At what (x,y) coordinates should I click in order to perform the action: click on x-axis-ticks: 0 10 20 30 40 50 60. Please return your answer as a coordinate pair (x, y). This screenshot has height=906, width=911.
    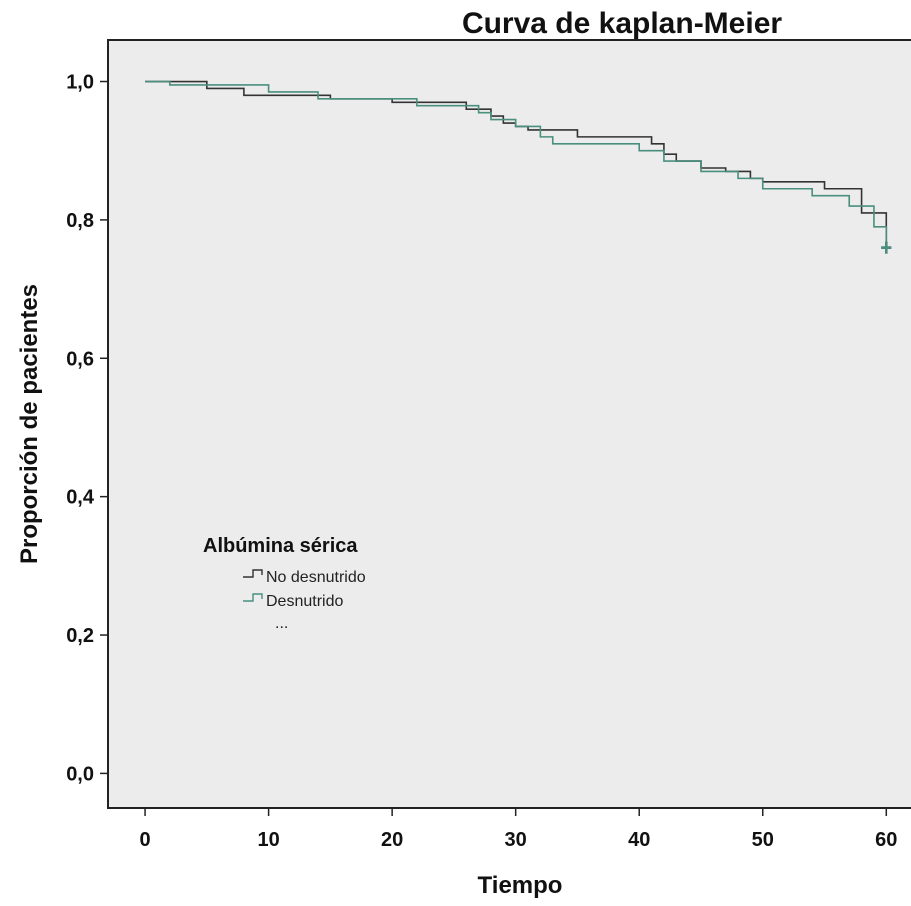
    Looking at the image, I should click on (518, 829).